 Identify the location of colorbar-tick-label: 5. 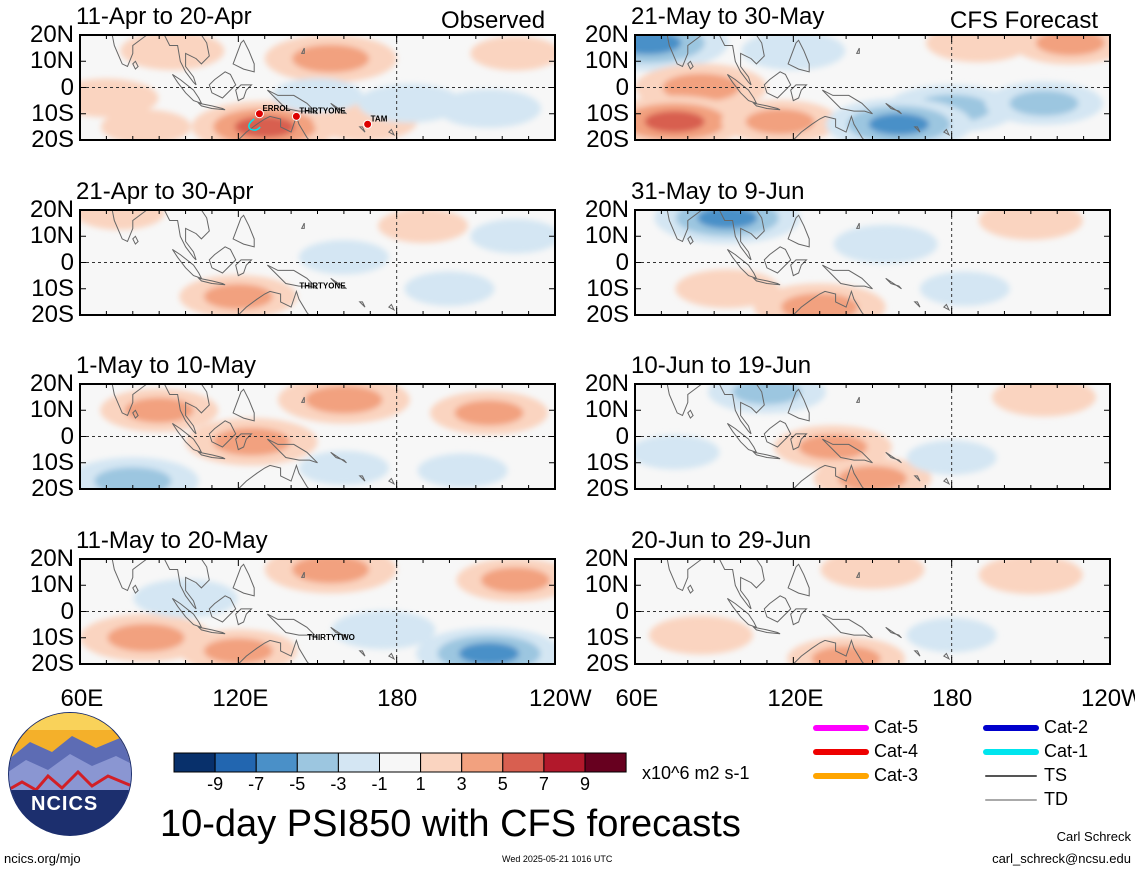
(502, 784).